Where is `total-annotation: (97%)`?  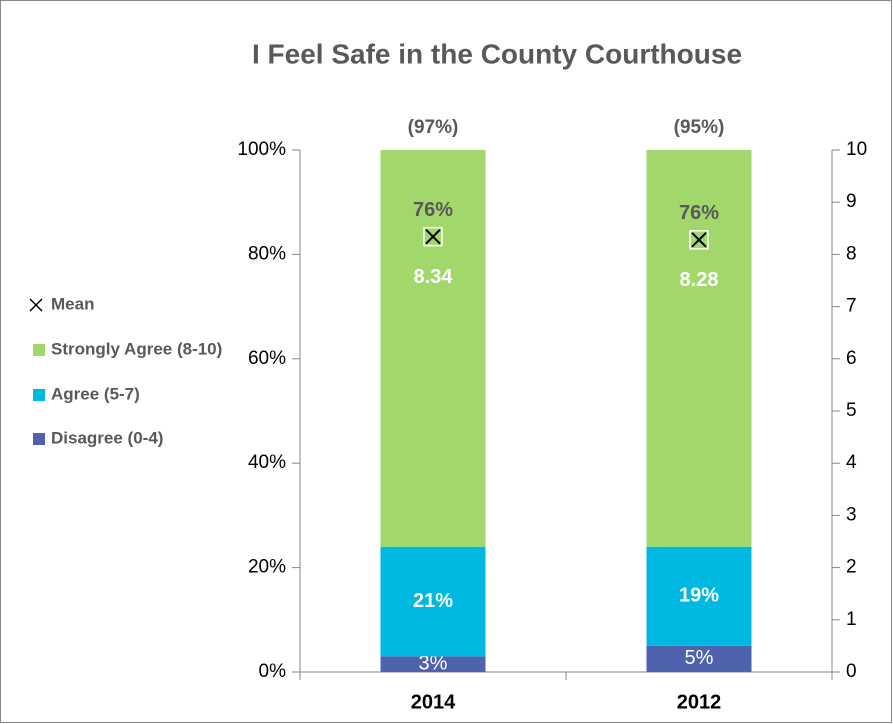
total-annotation: (97%) is located at coordinates (433, 127).